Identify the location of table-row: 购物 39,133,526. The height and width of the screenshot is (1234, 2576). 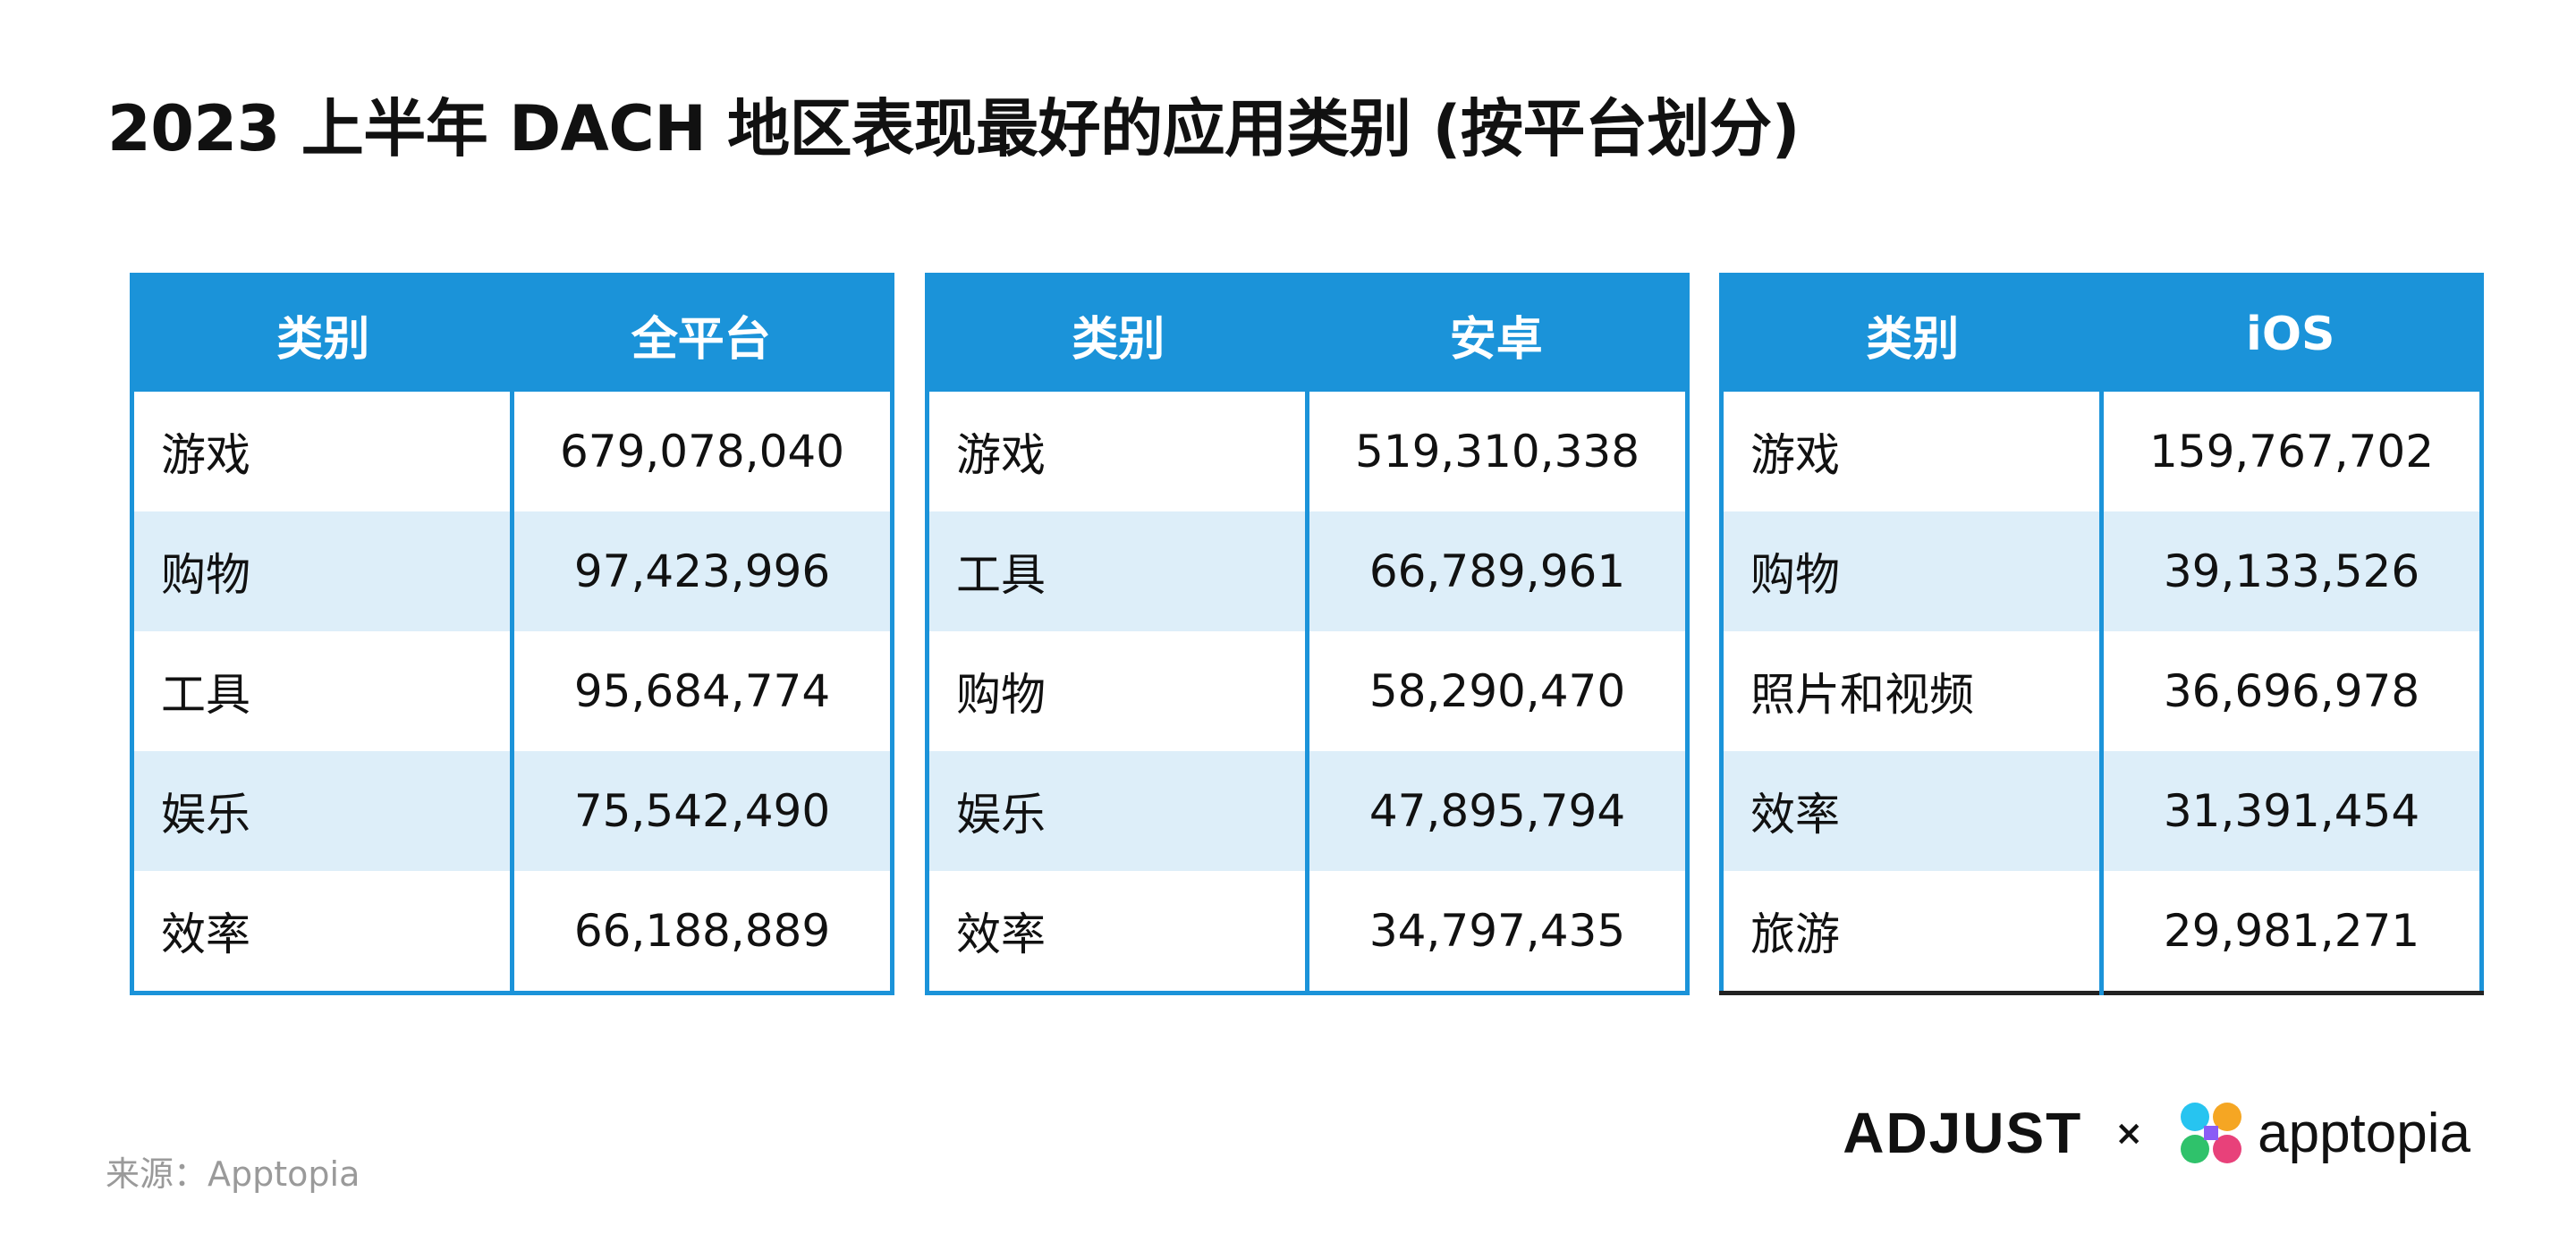
(2101, 571).